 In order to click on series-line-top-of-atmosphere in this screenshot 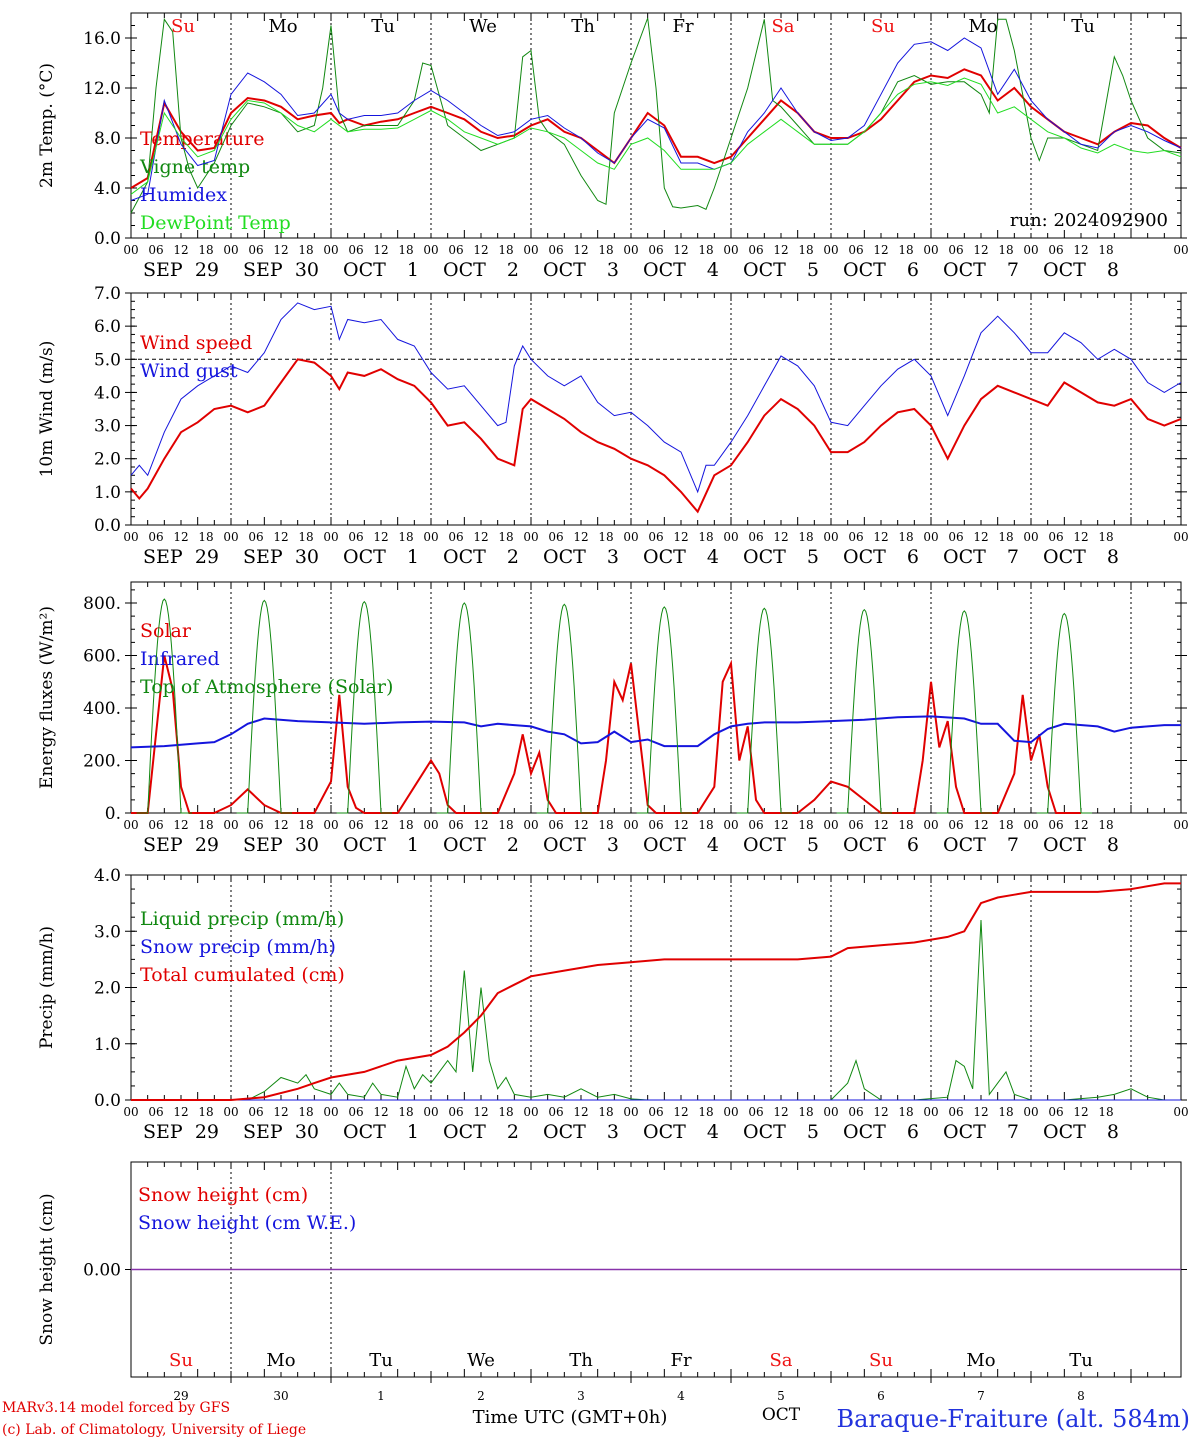, I will do `click(614, 706)`.